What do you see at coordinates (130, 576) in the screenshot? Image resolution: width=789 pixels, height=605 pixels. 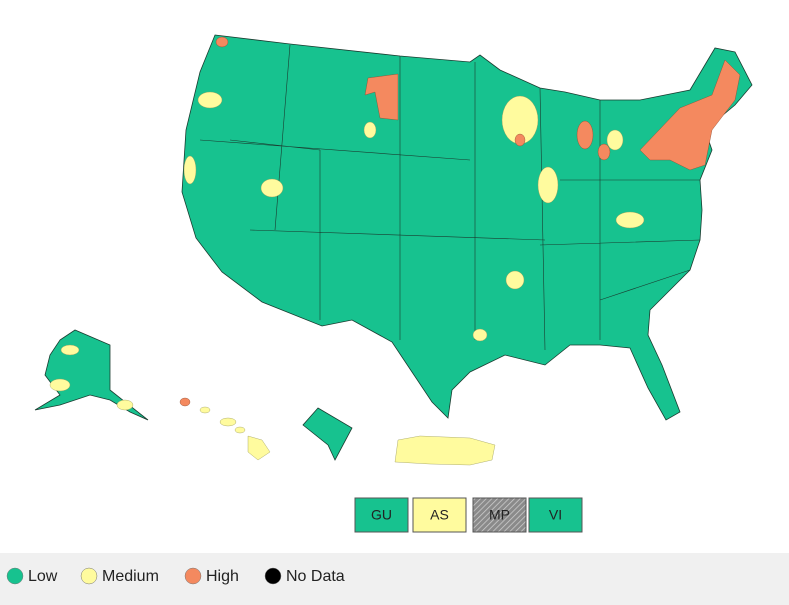 I see `legend-label: Medium` at bounding box center [130, 576].